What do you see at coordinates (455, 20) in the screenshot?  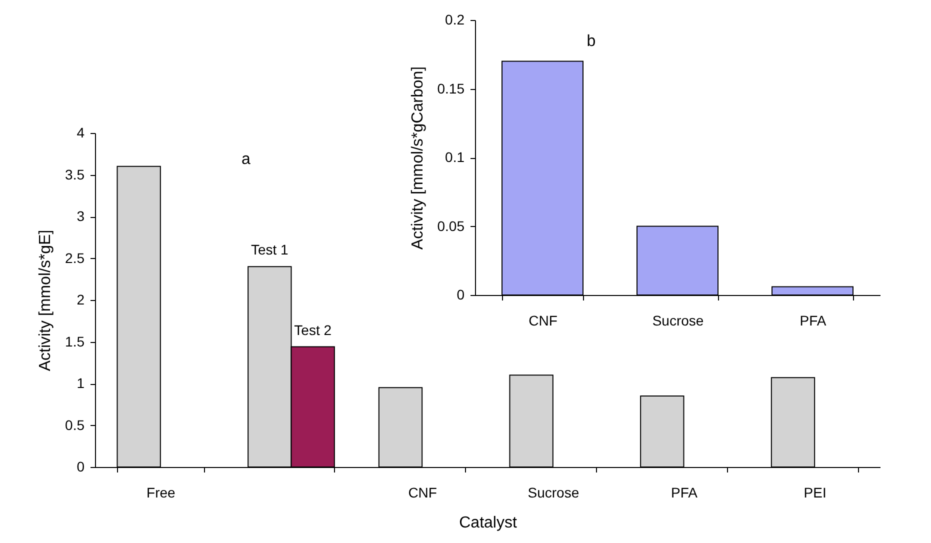 I see `y-tick-label: 0.2` at bounding box center [455, 20].